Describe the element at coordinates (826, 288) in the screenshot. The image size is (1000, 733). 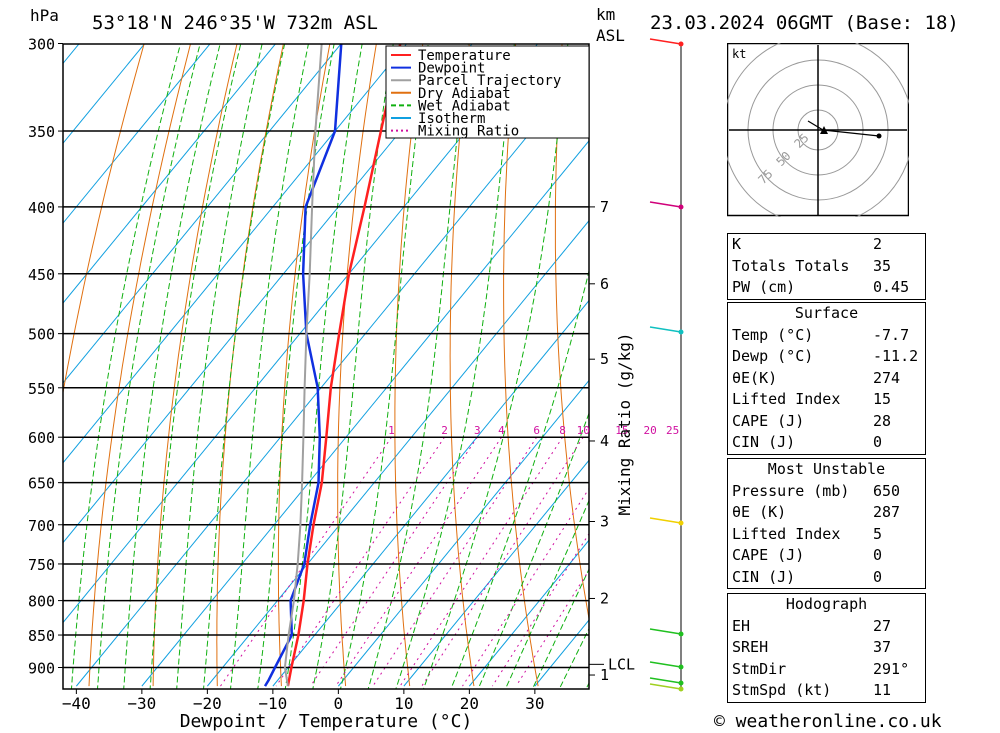
I see `table-row: PW (cm) 0.45` at that location.